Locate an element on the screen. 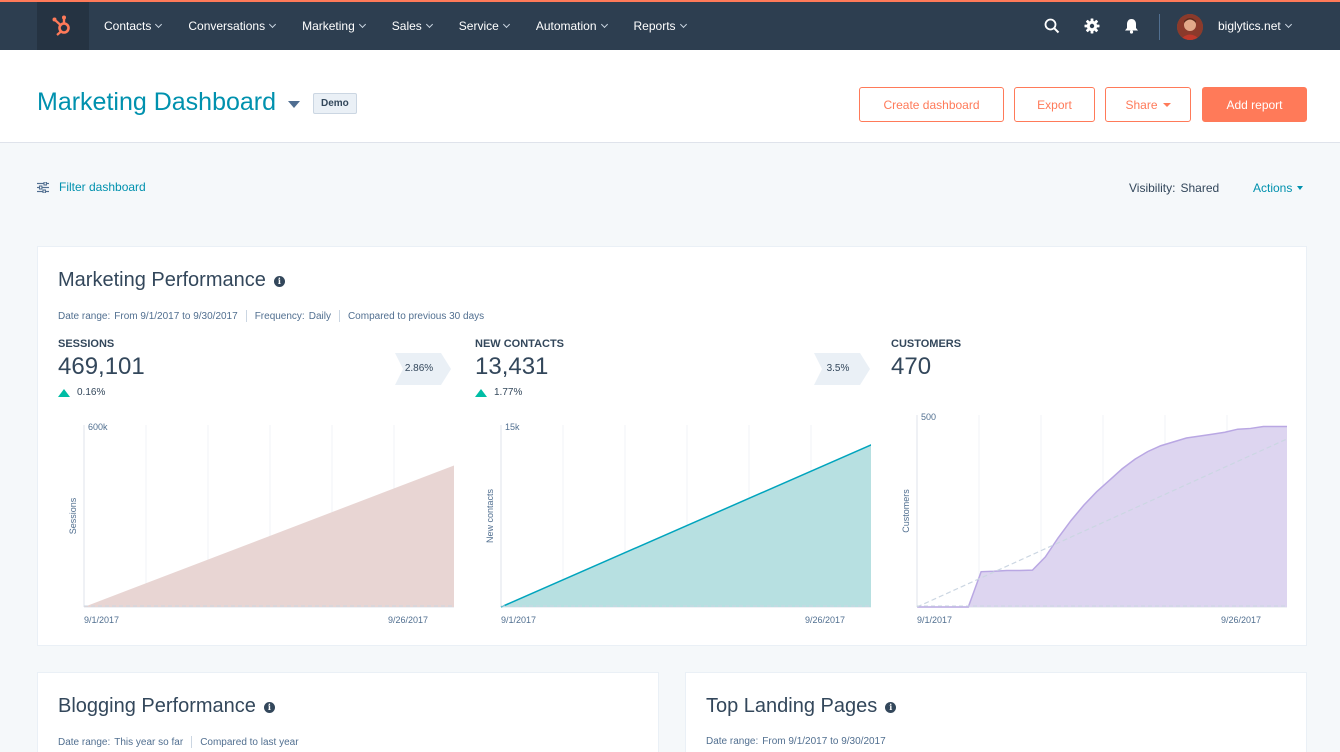 This screenshot has height=752, width=1340. kpi-new-contacts-value: 13,431 is located at coordinates (512, 366).